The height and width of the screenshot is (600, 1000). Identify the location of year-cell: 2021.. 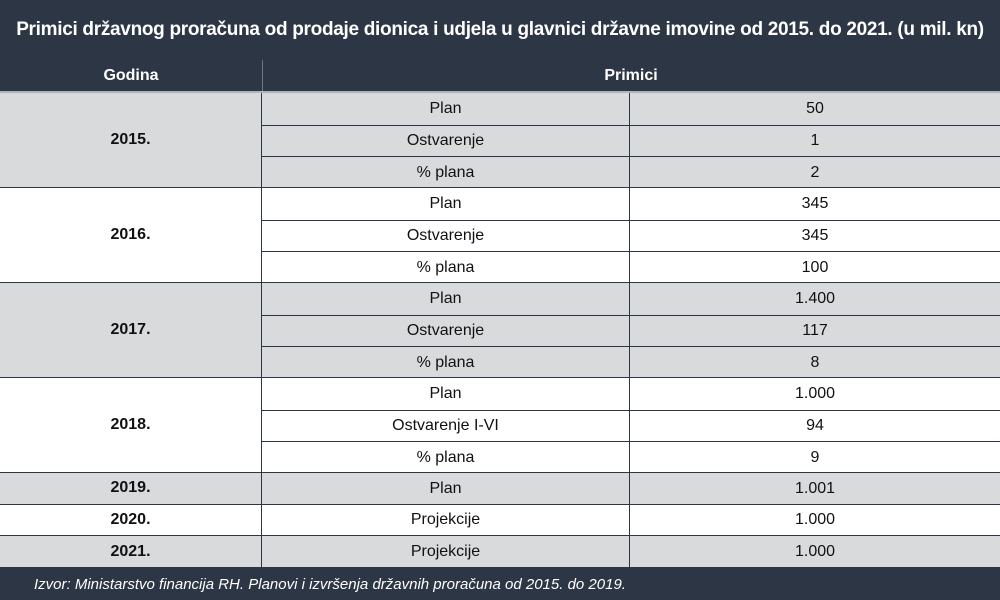
(131, 551).